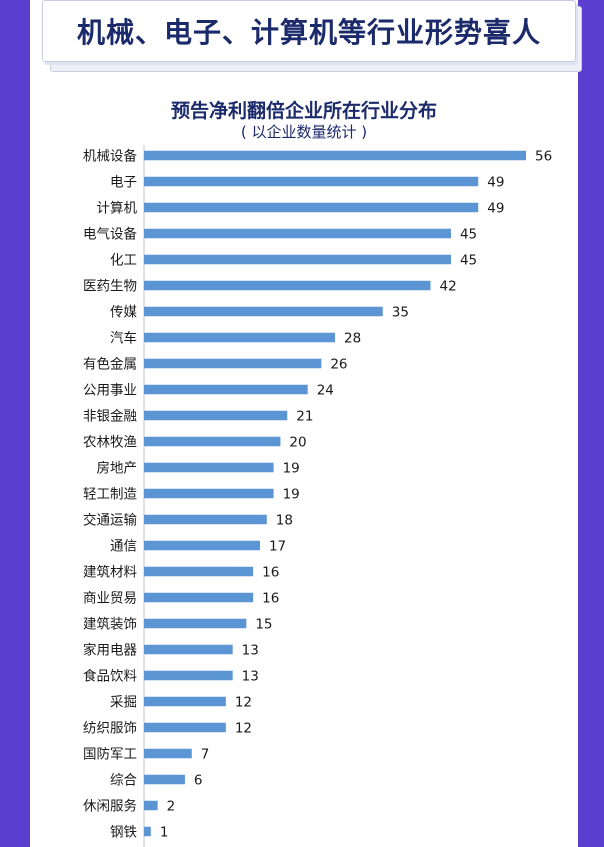  What do you see at coordinates (110, 573) in the screenshot?
I see `category-label: 建筑材料` at bounding box center [110, 573].